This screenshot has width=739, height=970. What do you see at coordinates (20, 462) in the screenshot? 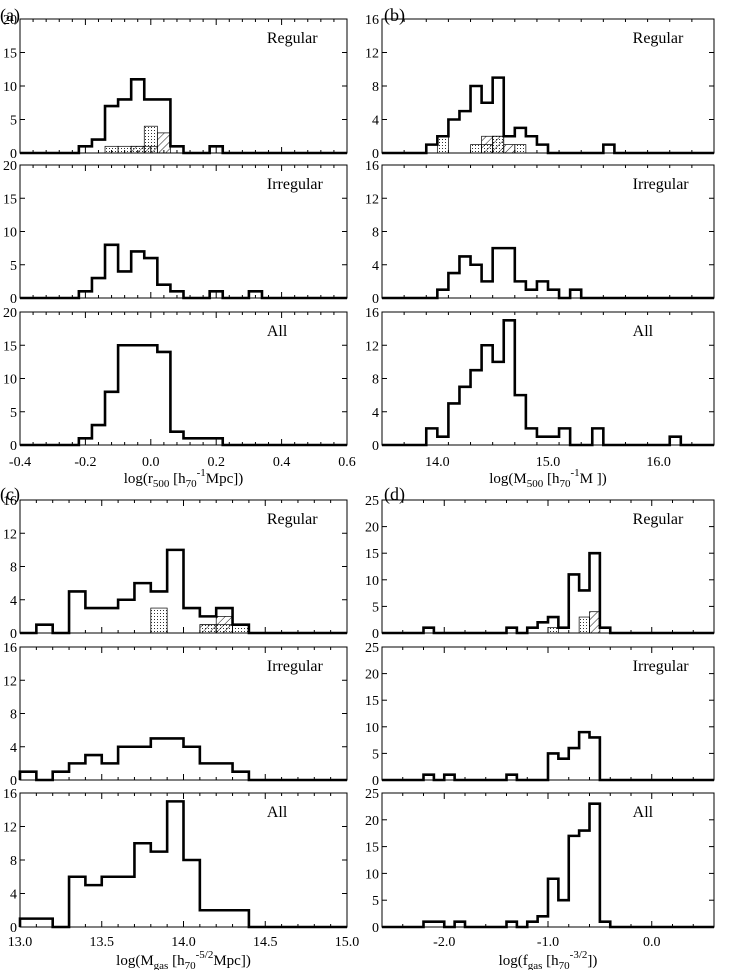
I see `x-tick-label: -0.4` at bounding box center [20, 462].